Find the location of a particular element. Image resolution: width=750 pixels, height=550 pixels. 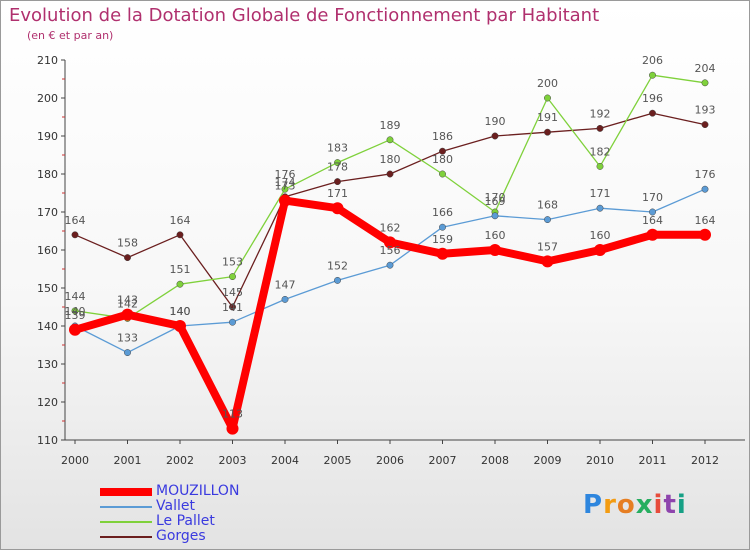

data-label-mouzillon-2002: 140 is located at coordinates (180, 311).